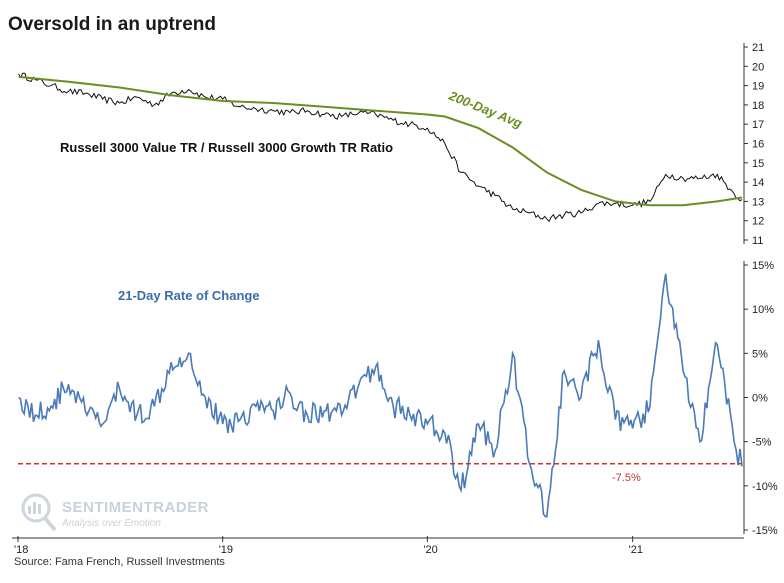  Describe the element at coordinates (226, 550) in the screenshot. I see `x-tick-label: '19` at that location.